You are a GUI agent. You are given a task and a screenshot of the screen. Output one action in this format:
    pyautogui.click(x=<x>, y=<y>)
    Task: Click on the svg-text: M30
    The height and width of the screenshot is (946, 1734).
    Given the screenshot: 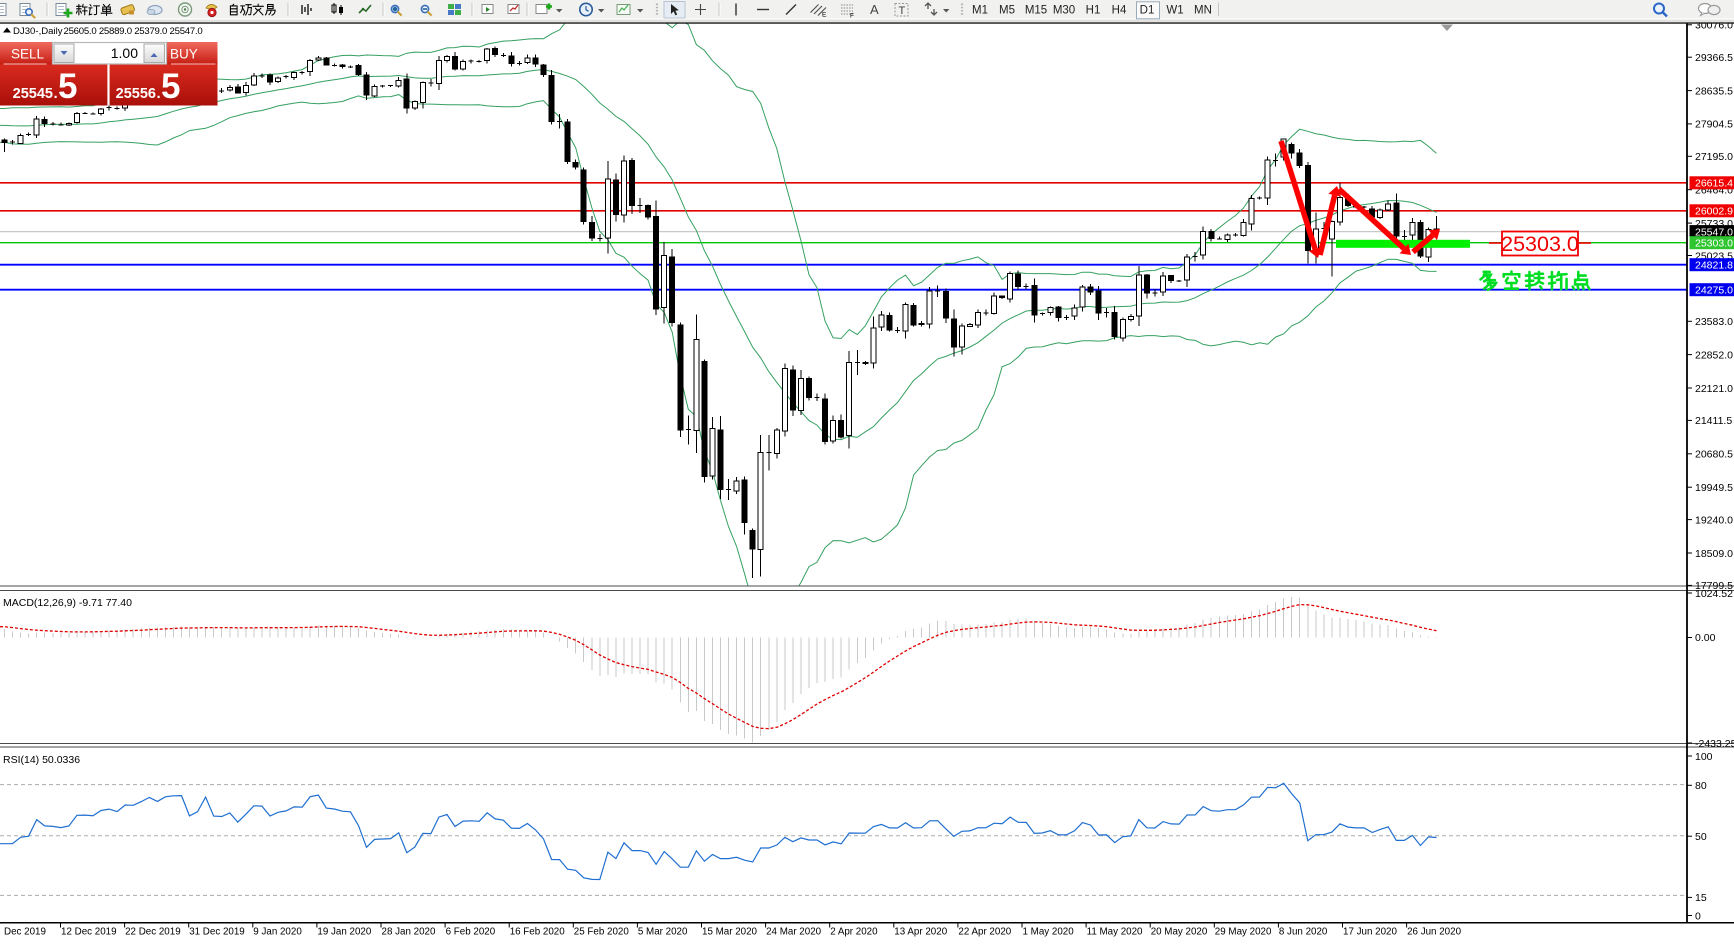 What is the action you would take?
    pyautogui.click(x=1064, y=11)
    